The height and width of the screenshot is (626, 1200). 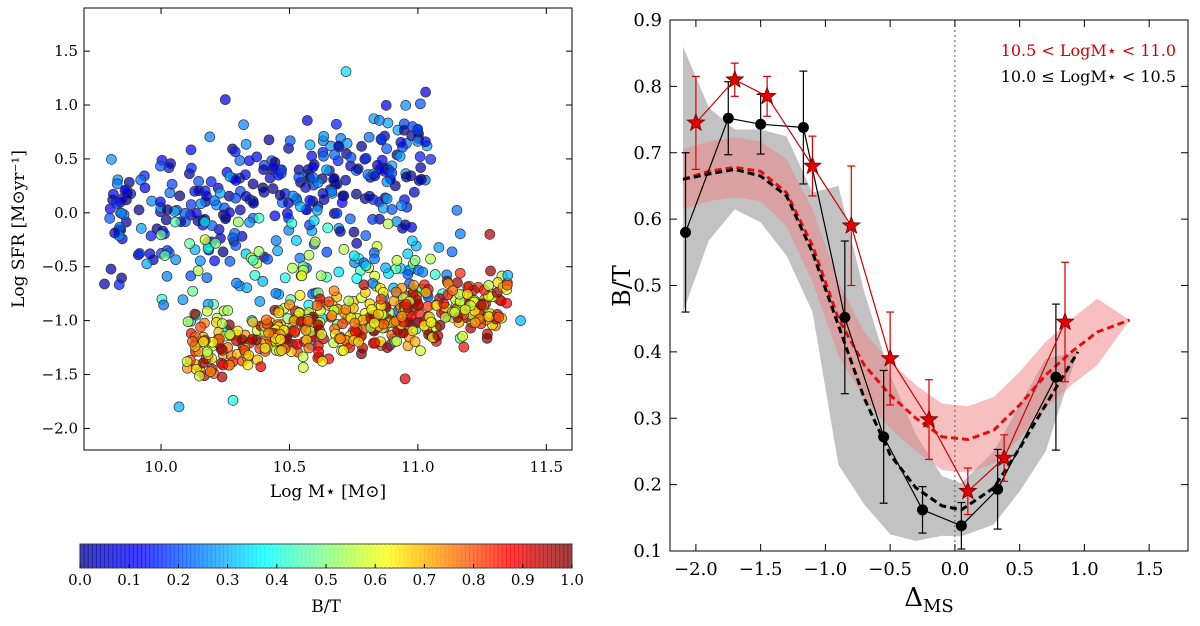 What do you see at coordinates (60, 428) in the screenshot?
I see `scatter-y-tick-label: −2.0` at bounding box center [60, 428].